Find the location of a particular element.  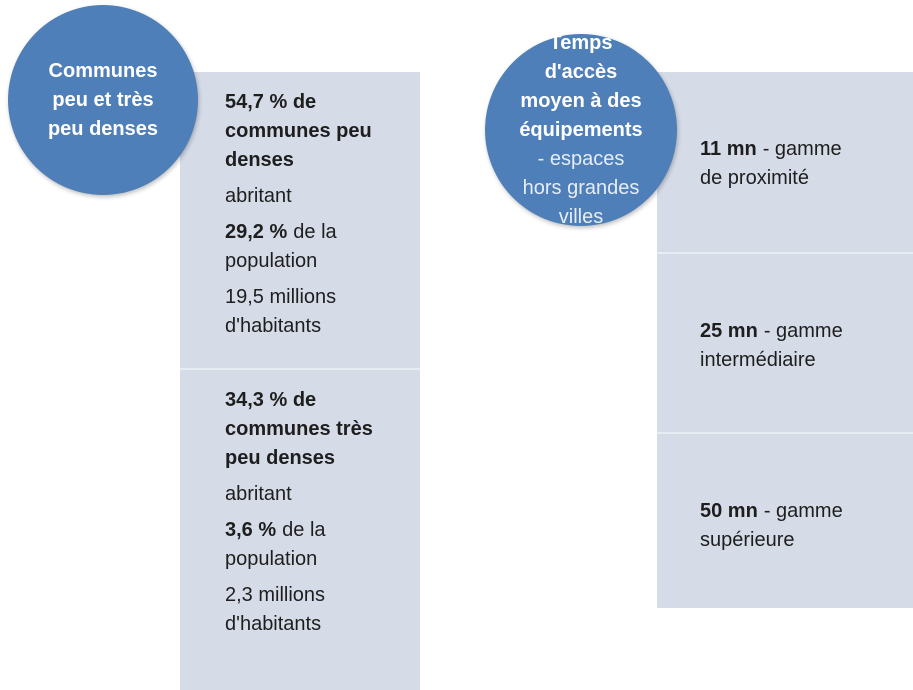

time: 25 mn is located at coordinates (729, 331).